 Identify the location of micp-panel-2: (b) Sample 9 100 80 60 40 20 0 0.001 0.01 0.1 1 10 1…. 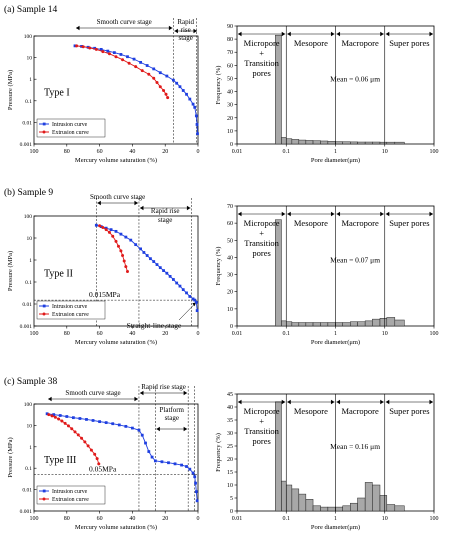
(102, 266).